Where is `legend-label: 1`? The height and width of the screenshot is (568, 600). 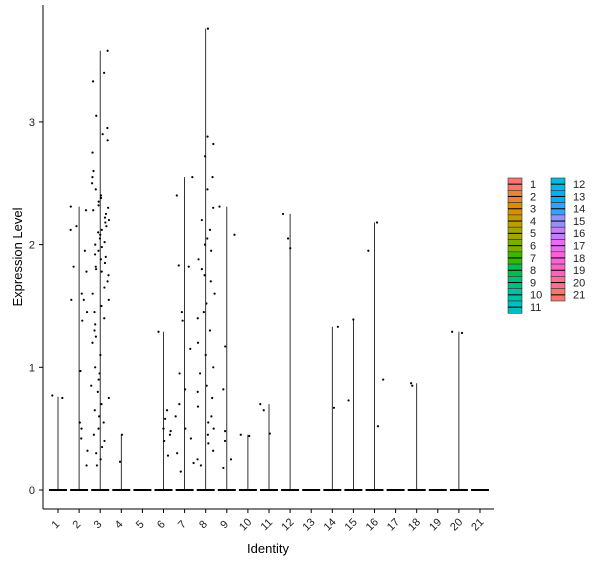
legend-label: 1 is located at coordinates (533, 185).